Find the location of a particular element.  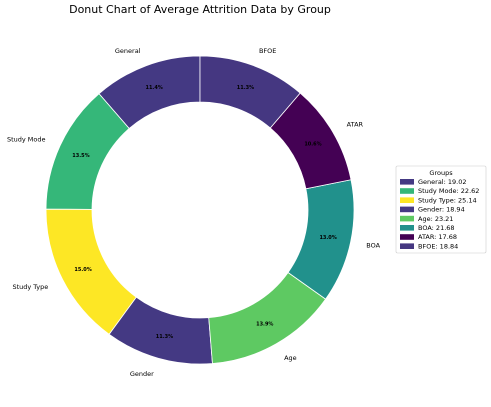

legend-entry-bfoe: BFOE: 18.84 is located at coordinates (438, 246).